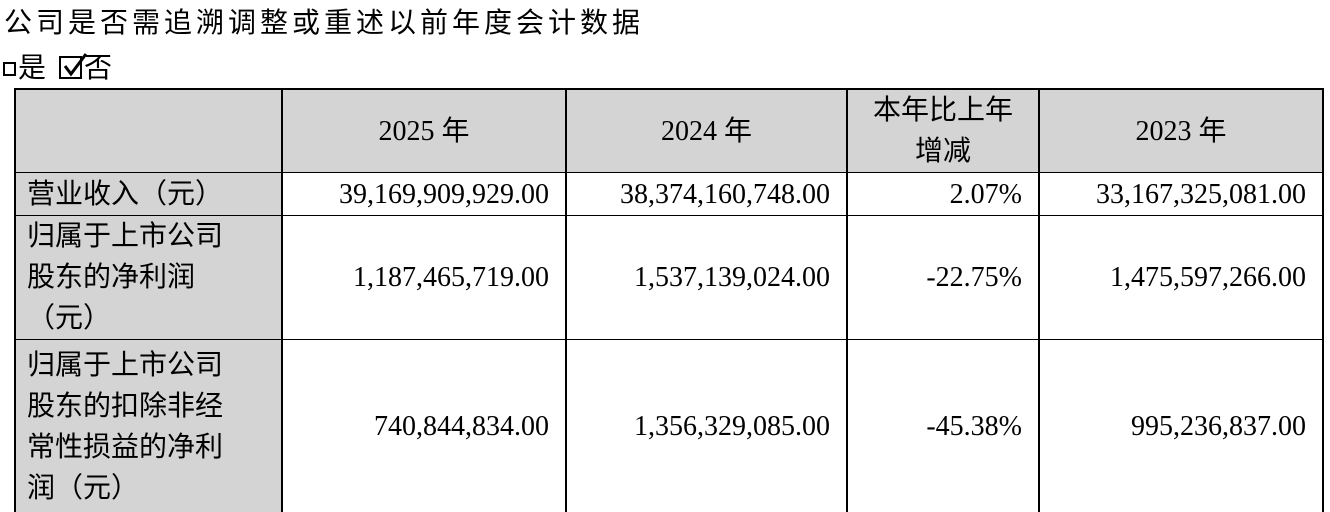 The width and height of the screenshot is (1330, 512). I want to click on option-yes-label: 是, so click(32, 68).